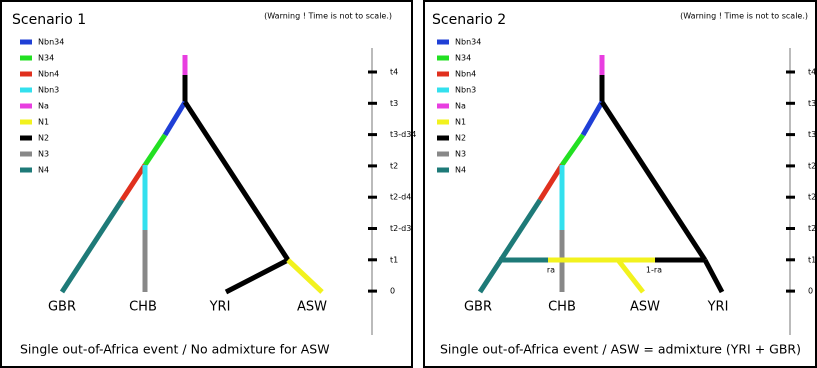  Describe the element at coordinates (400, 197) in the screenshot. I see `time-label: t2-d4` at that location.